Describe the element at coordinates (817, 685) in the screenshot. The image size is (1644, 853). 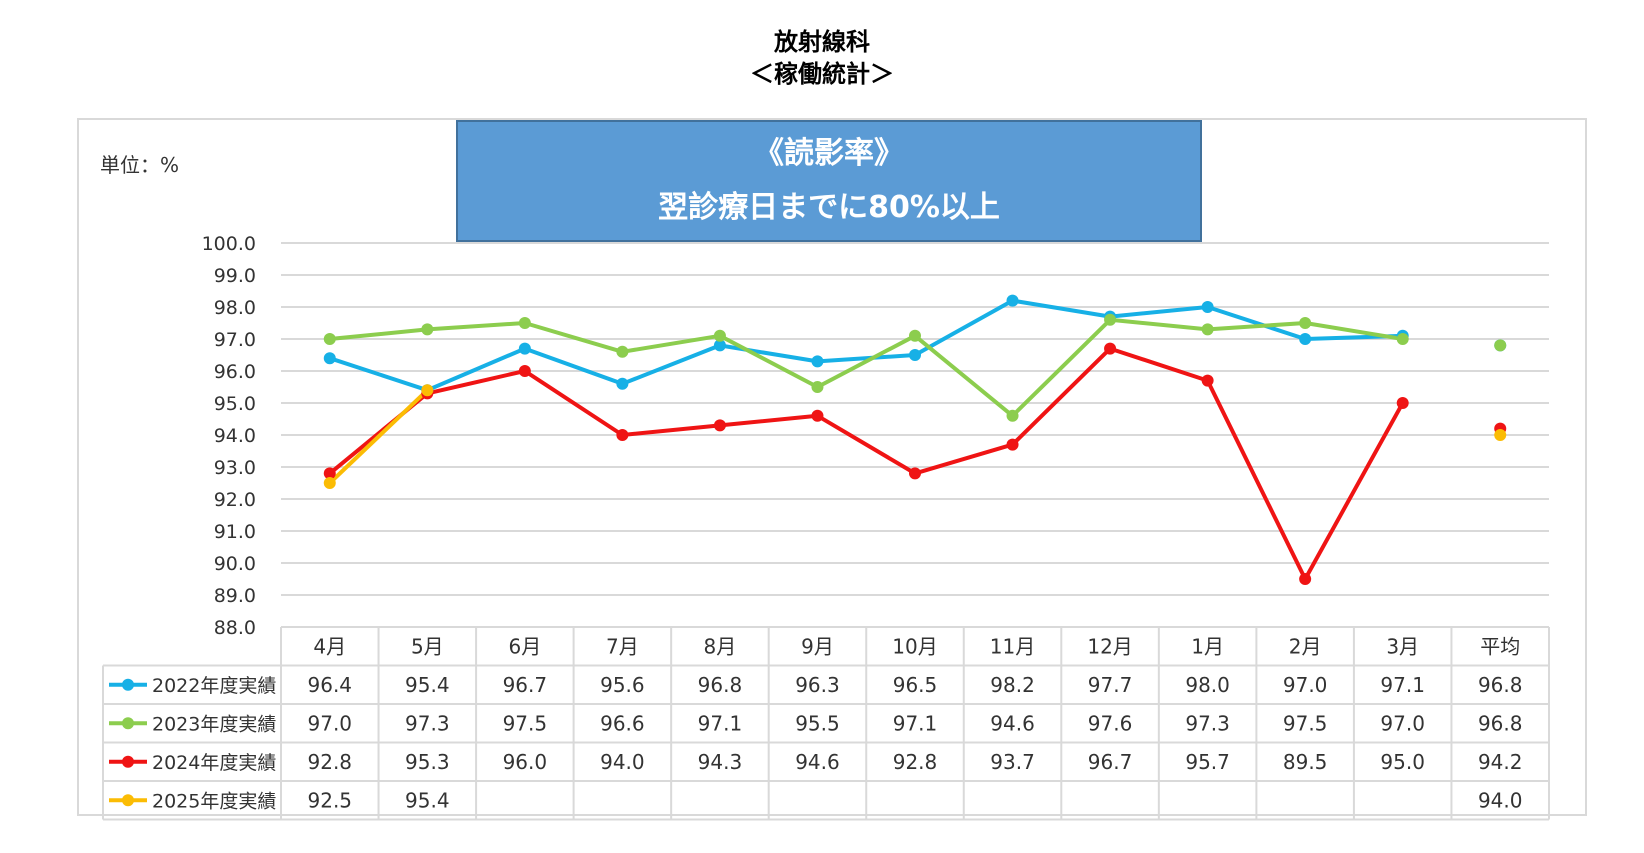
I see `data-cell-value: 96.3` at that location.